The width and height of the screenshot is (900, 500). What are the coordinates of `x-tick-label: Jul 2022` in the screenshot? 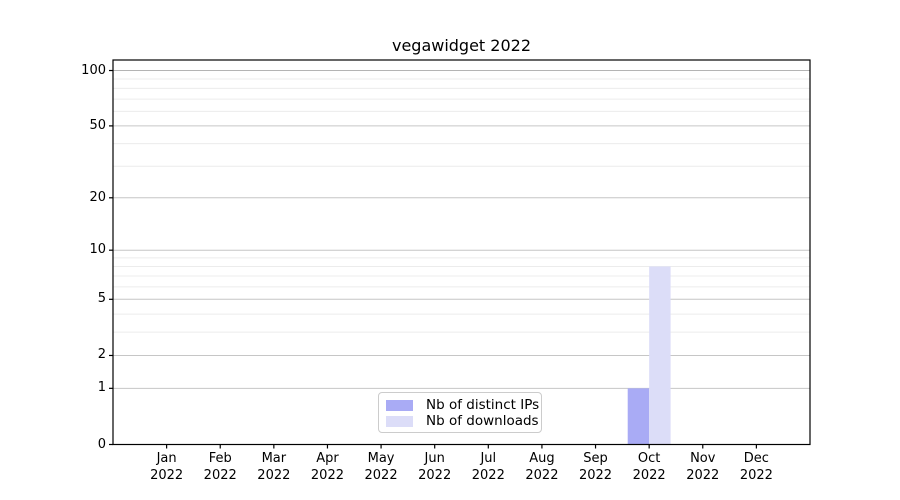 It's located at (488, 467).